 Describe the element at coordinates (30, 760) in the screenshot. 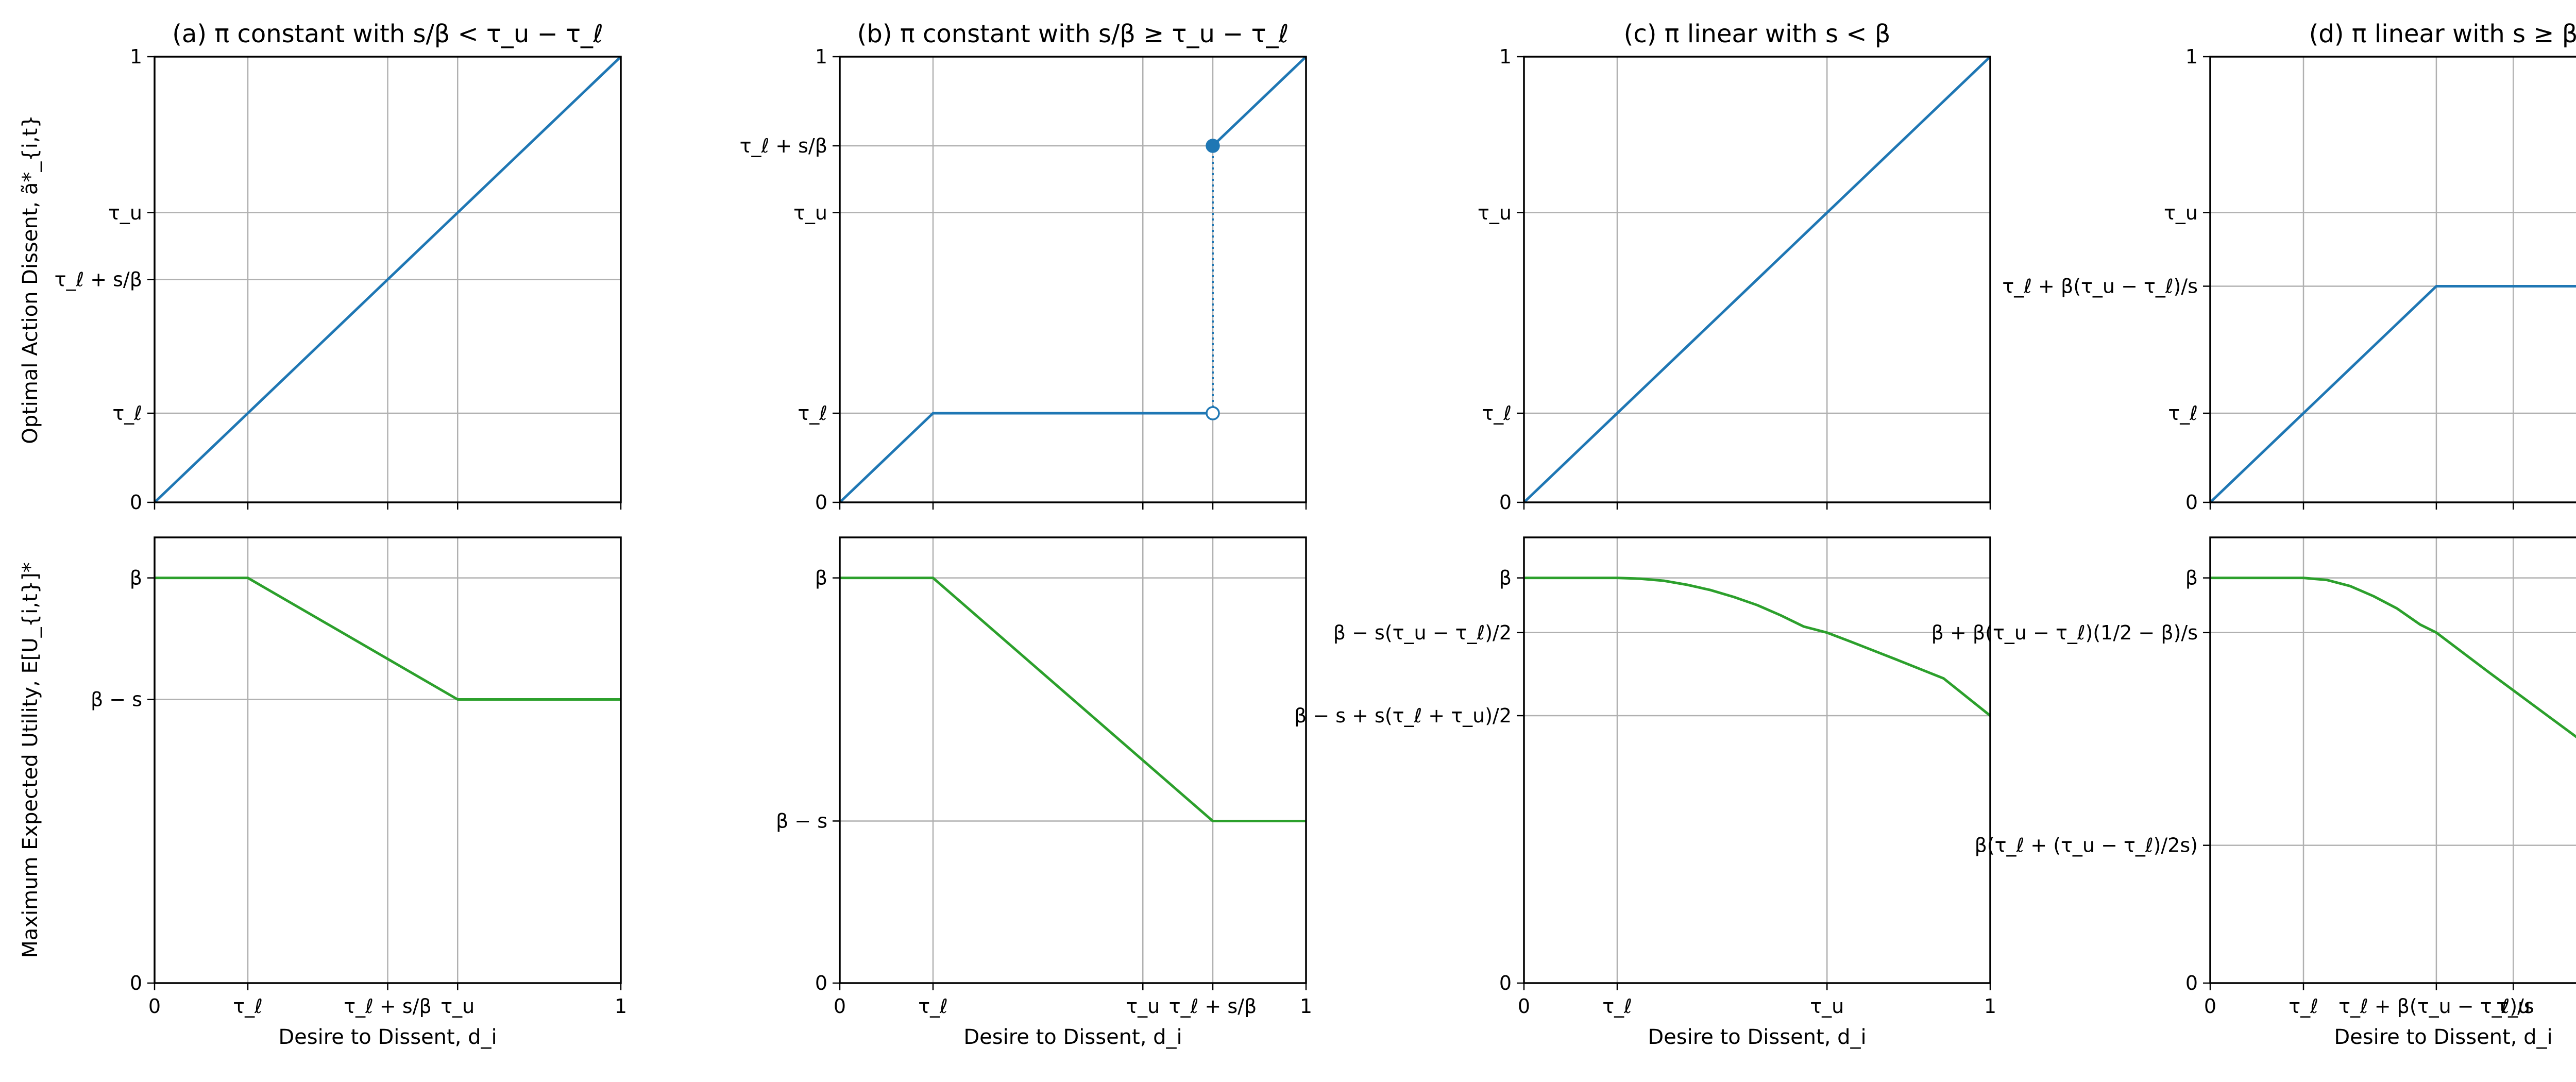

I see `y-axis-label: Maximum Expected Utility, E[U_{i,t}]*` at that location.